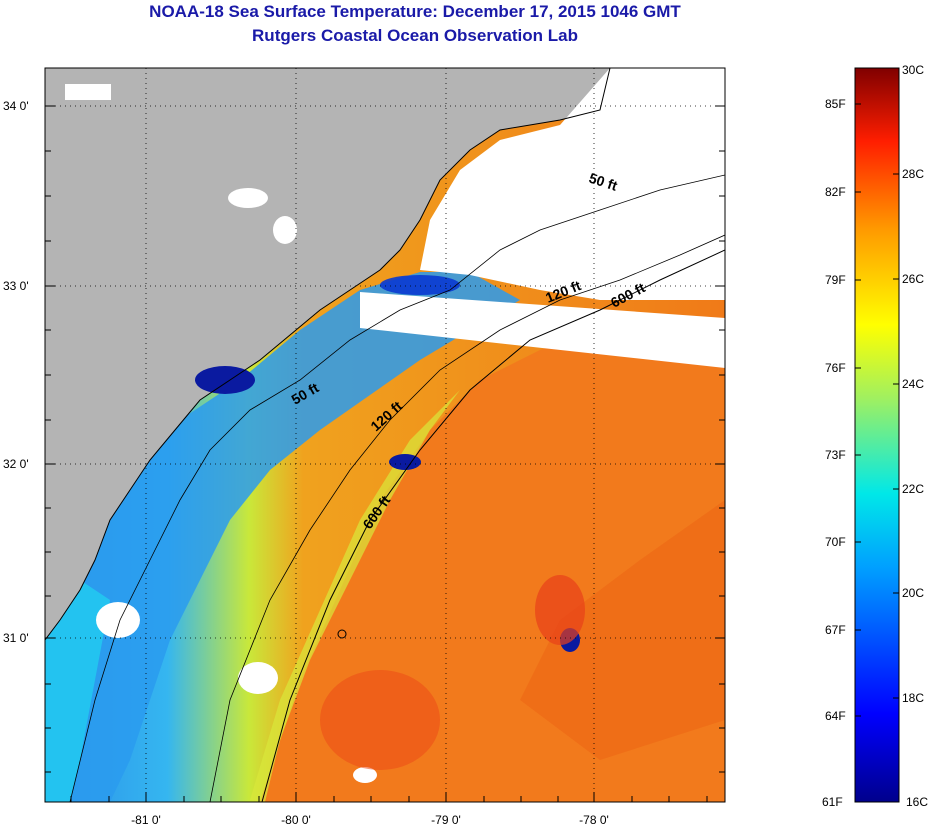 This screenshot has width=936, height=832. I want to click on colorbar-c-label: 20C, so click(913, 593).